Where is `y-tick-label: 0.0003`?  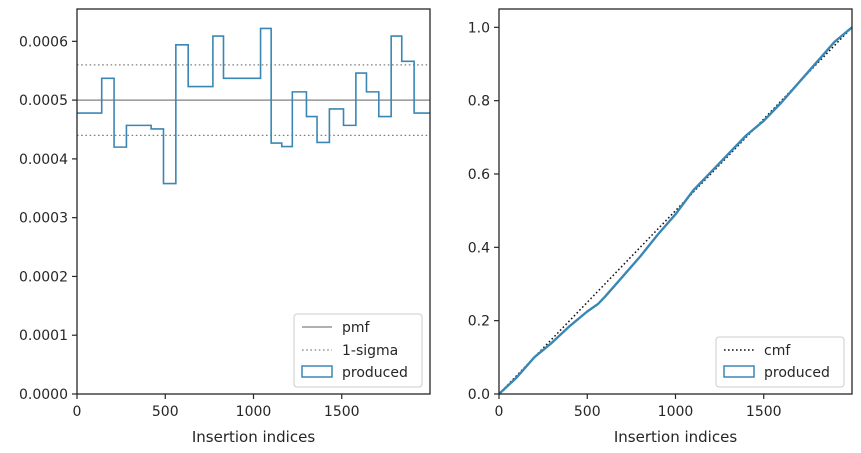 y-tick-label: 0.0003 is located at coordinates (43, 219).